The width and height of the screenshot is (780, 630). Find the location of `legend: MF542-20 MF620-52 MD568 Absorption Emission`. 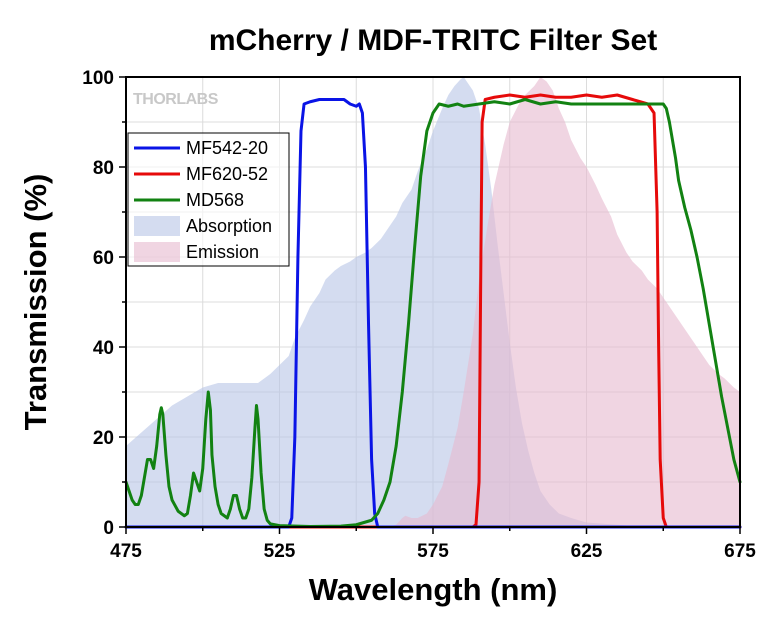

legend: MF542-20 MF620-52 MD568 Absorption Emission is located at coordinates (208, 199).